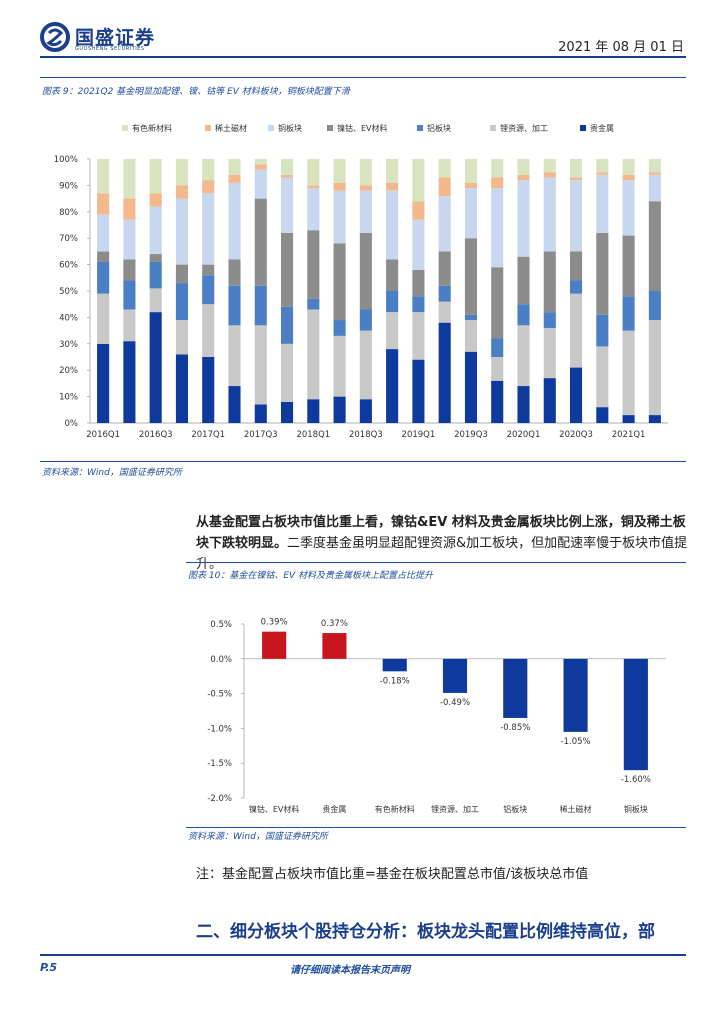  What do you see at coordinates (392, 874) in the screenshot?
I see `footnote: 注：基金配置占板块市值比重=基金在板块配置总市值/该板块总市值` at bounding box center [392, 874].